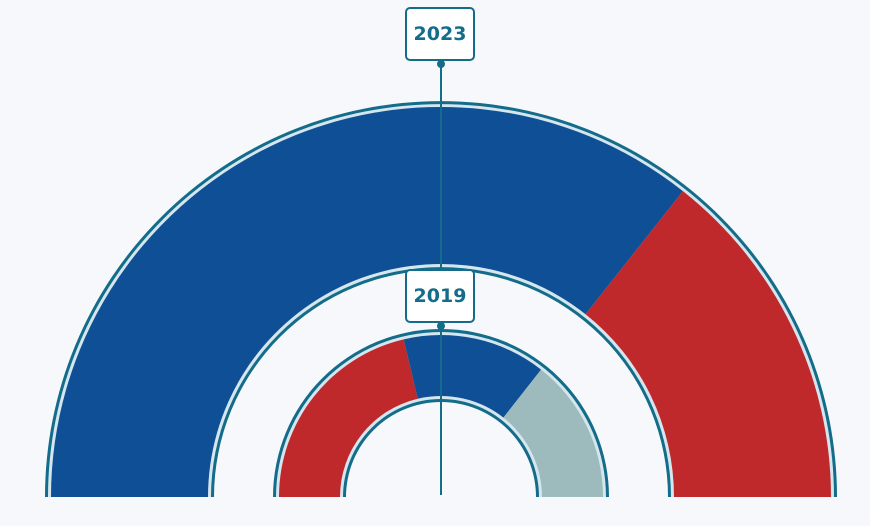 The width and height of the screenshot is (870, 526). Describe the element at coordinates (553, 433) in the screenshot. I see `segment-gray` at that location.